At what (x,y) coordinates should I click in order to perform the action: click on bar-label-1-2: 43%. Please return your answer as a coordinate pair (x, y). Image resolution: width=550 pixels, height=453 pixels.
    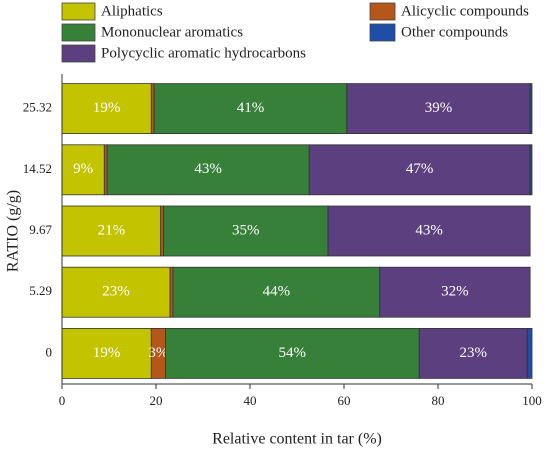
    Looking at the image, I should click on (208, 169).